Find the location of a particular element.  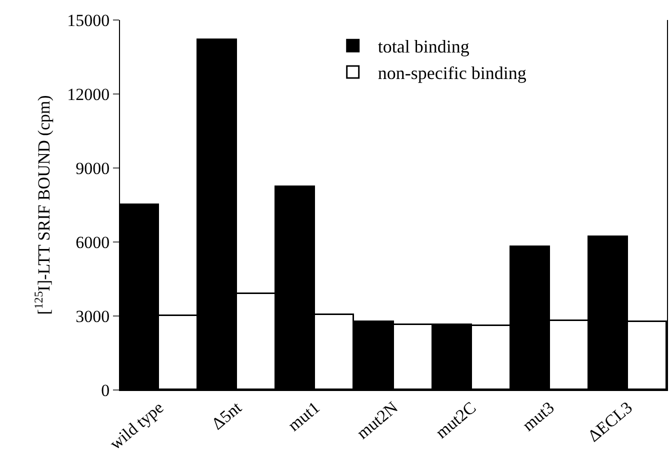

legend-label: non-specific binding is located at coordinates (452, 73).